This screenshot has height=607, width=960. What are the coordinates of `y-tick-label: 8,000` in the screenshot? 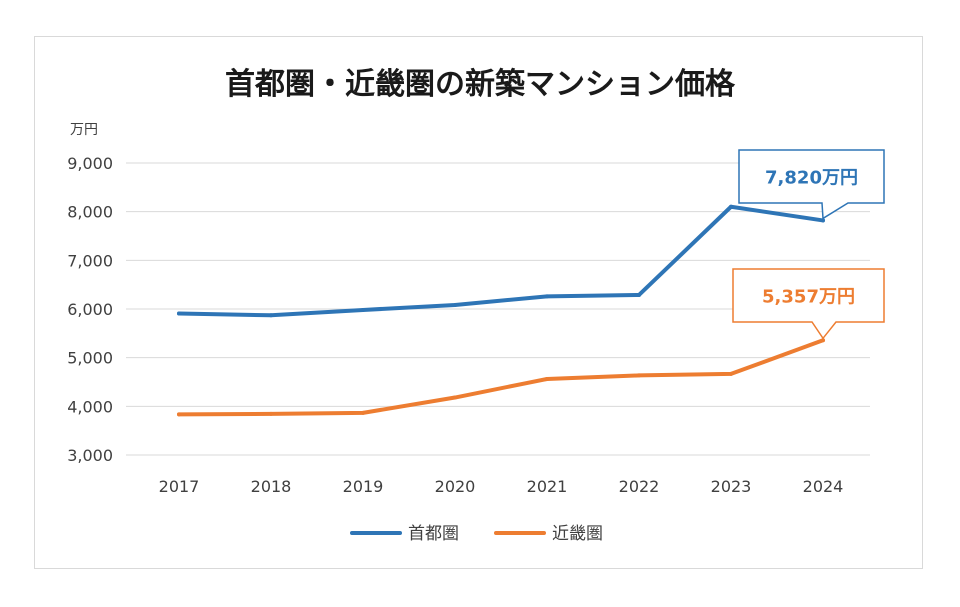 It's located at (90, 212).